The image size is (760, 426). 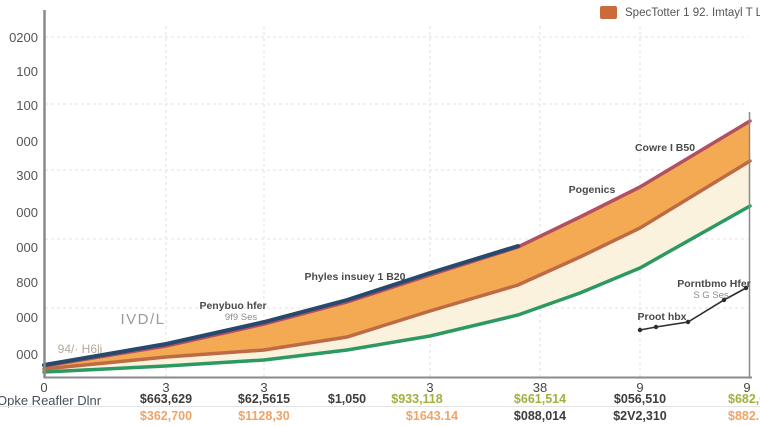 I want to click on table-row2-value: $088,014, so click(x=540, y=416).